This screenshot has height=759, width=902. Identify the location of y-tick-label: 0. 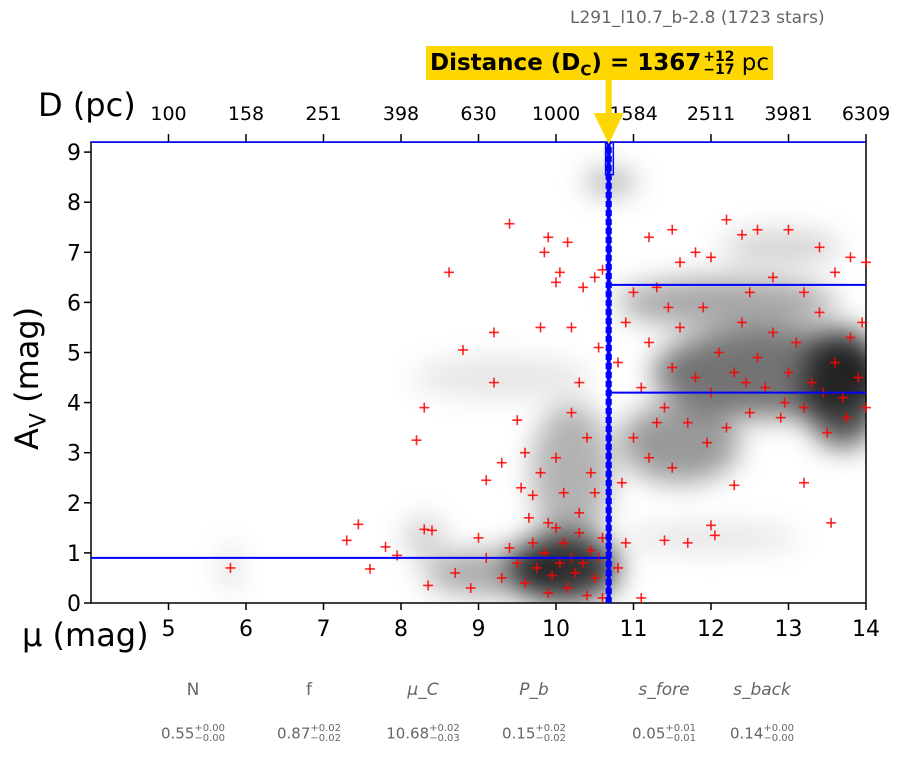
(74, 604).